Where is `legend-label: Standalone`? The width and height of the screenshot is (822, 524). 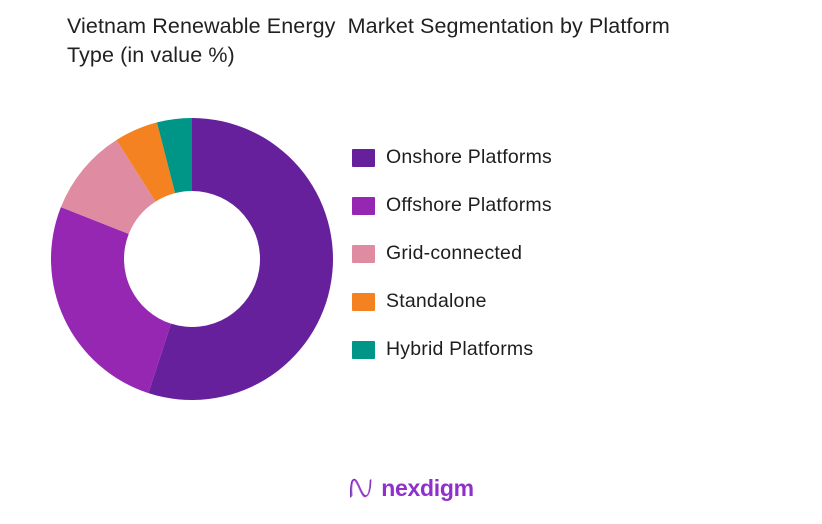
legend-label: Standalone is located at coordinates (436, 301).